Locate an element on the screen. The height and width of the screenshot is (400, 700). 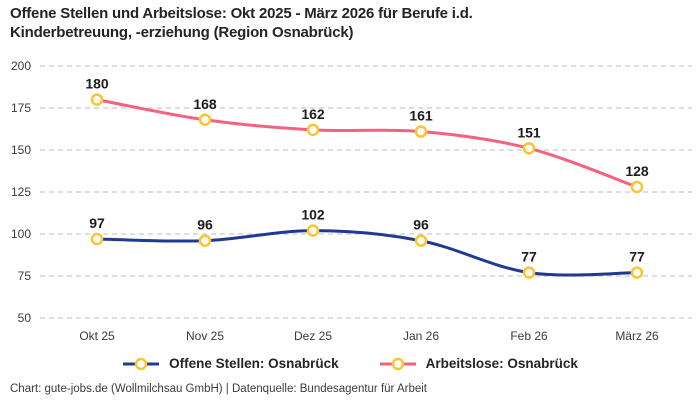
data-point-label: 168 is located at coordinates (205, 104).